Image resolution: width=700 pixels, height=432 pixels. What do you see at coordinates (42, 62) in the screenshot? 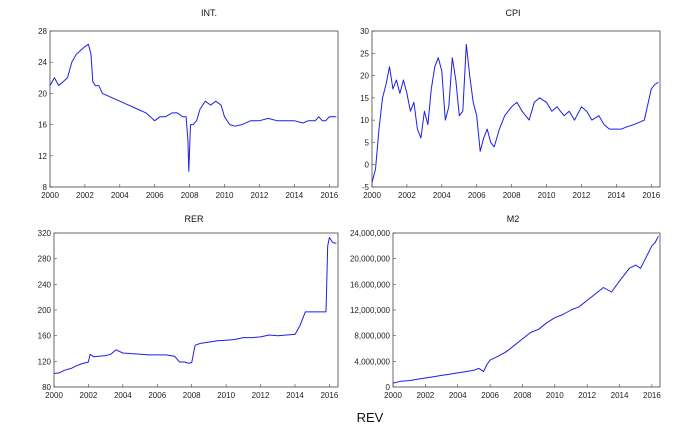
I see `y-tick-label: 24` at bounding box center [42, 62].